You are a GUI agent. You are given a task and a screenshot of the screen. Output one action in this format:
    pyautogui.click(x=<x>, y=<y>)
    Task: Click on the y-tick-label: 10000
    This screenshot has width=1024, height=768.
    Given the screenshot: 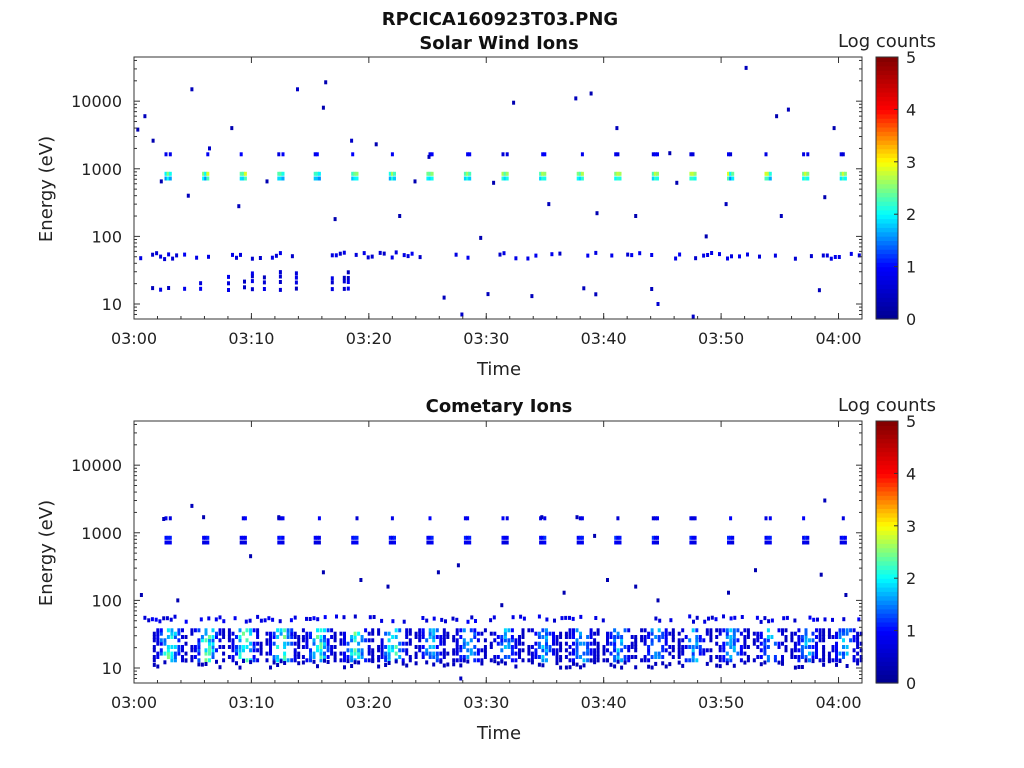 What is the action you would take?
    pyautogui.click(x=96, y=101)
    